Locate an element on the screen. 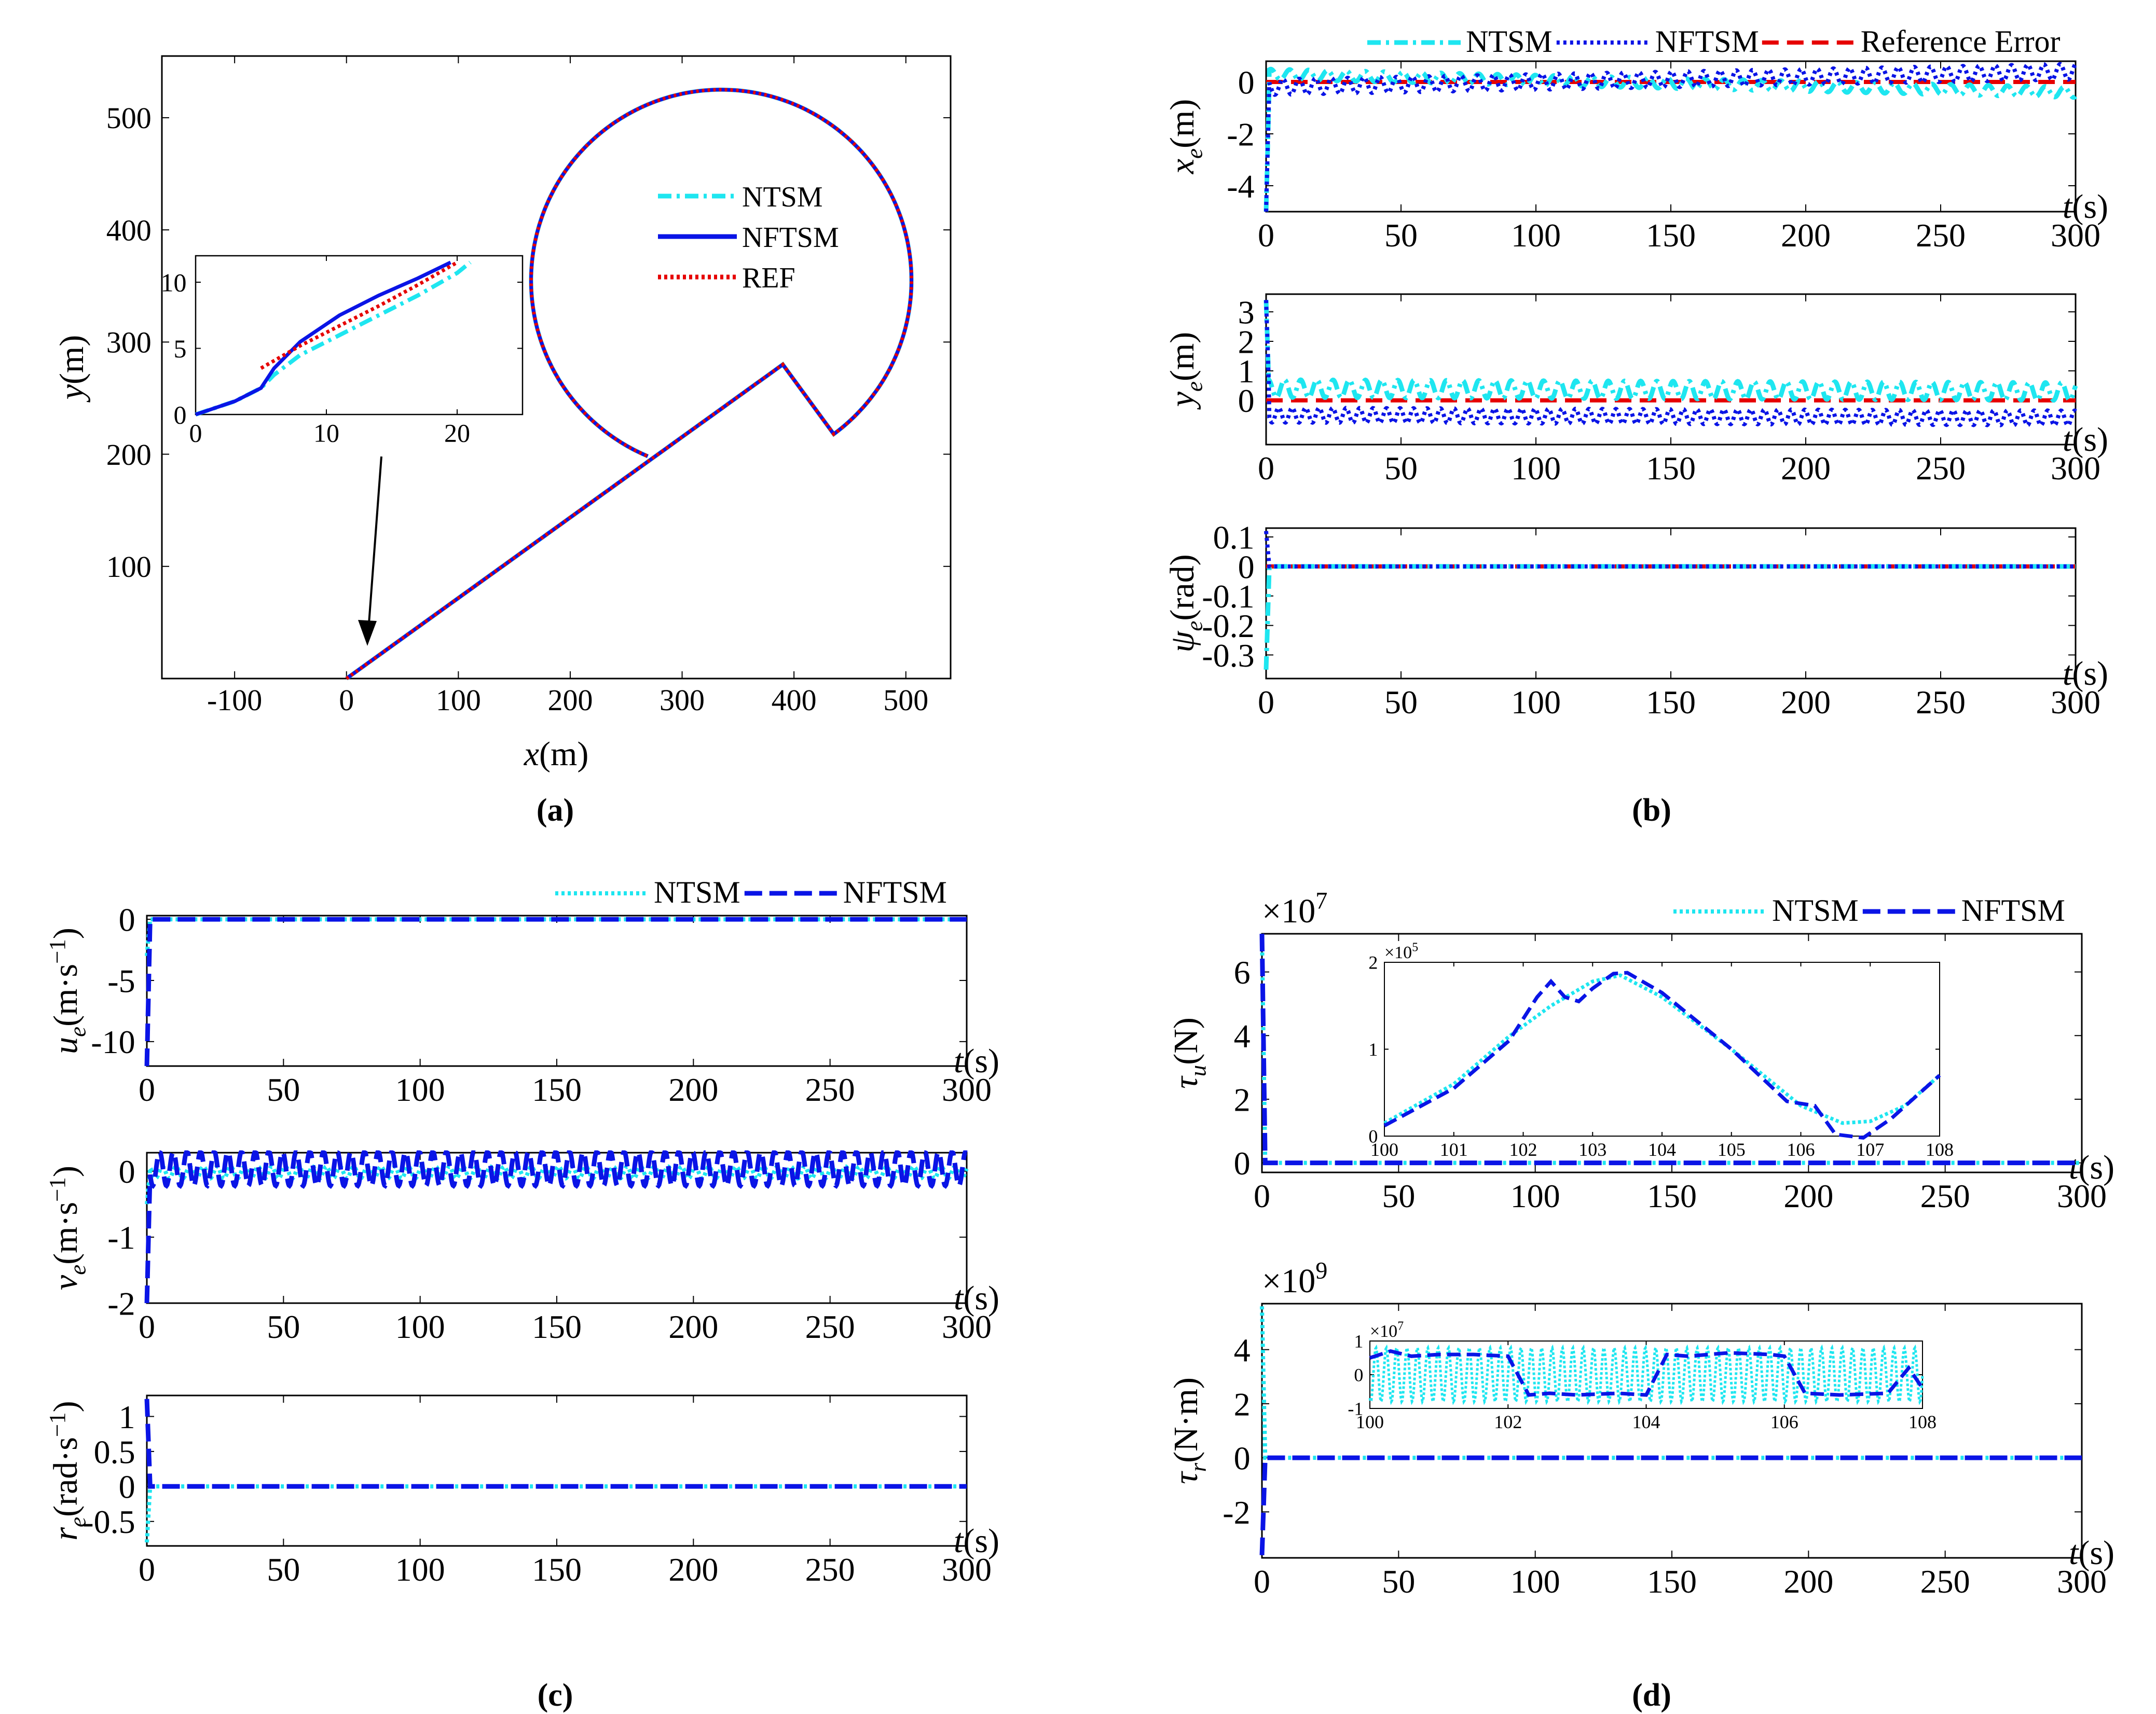  y-axis-label: τu(N) is located at coordinates (1189, 1053).